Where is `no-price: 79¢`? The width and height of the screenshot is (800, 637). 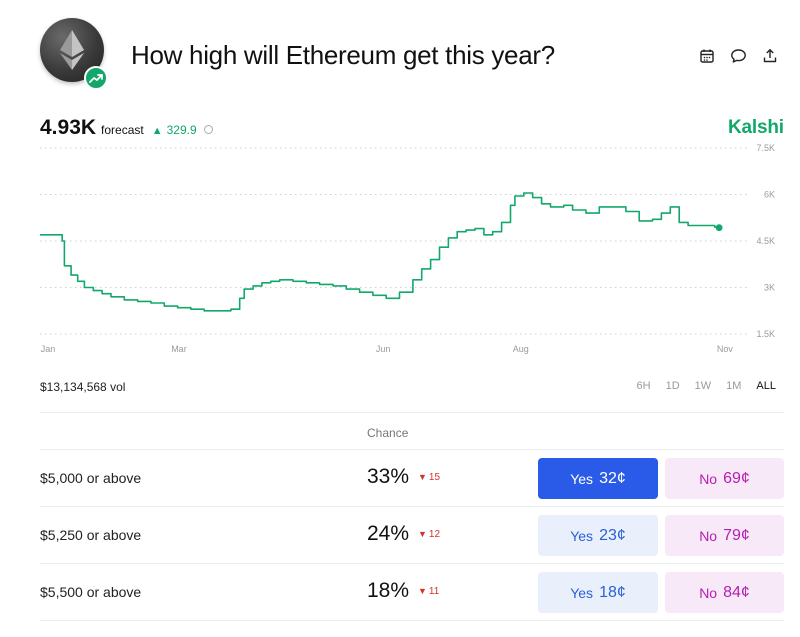
no-price: 79¢ is located at coordinates (736, 535).